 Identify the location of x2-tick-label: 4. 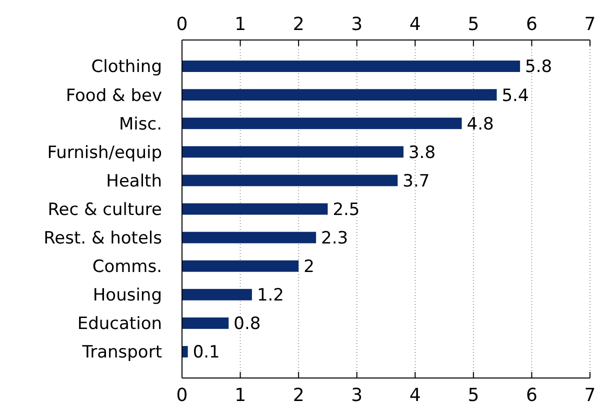
(415, 24).